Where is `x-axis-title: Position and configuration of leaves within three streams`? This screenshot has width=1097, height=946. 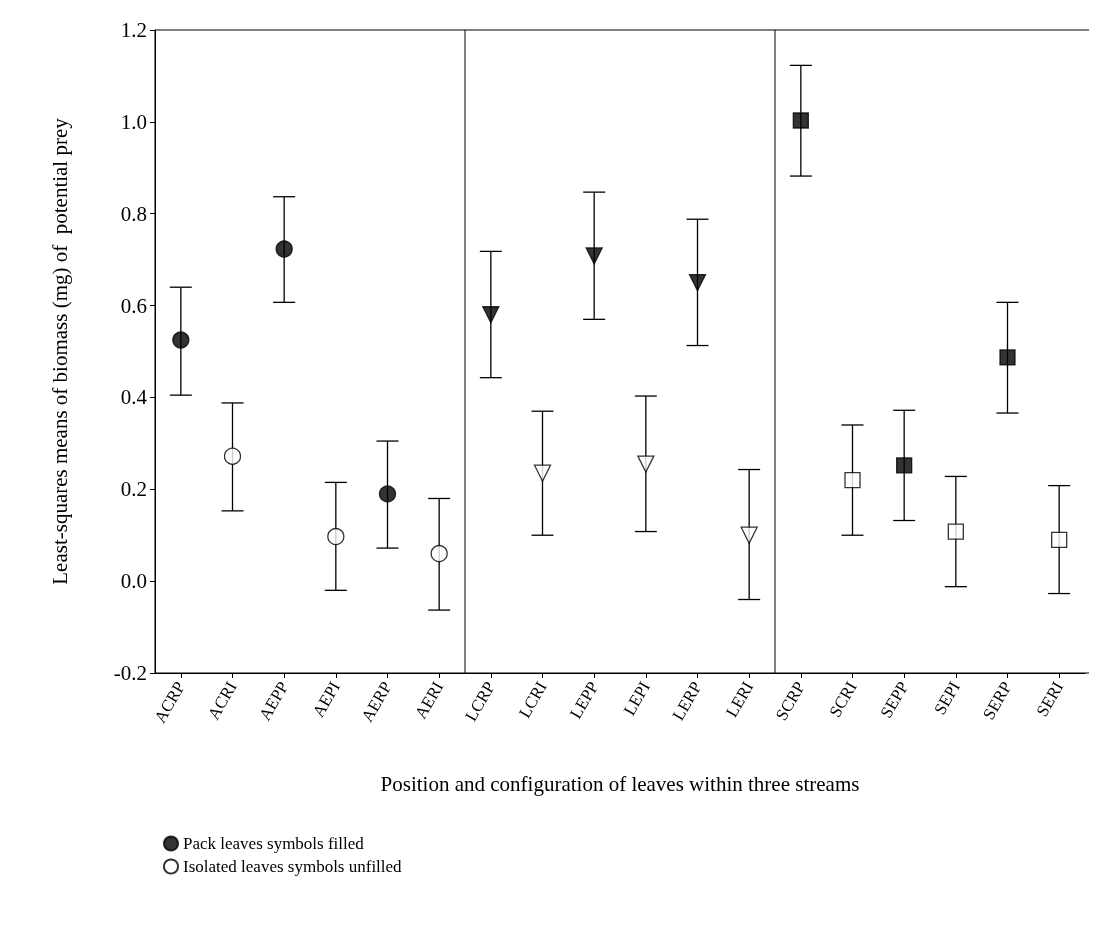 x-axis-title: Position and configuration of leaves within three streams is located at coordinates (620, 783).